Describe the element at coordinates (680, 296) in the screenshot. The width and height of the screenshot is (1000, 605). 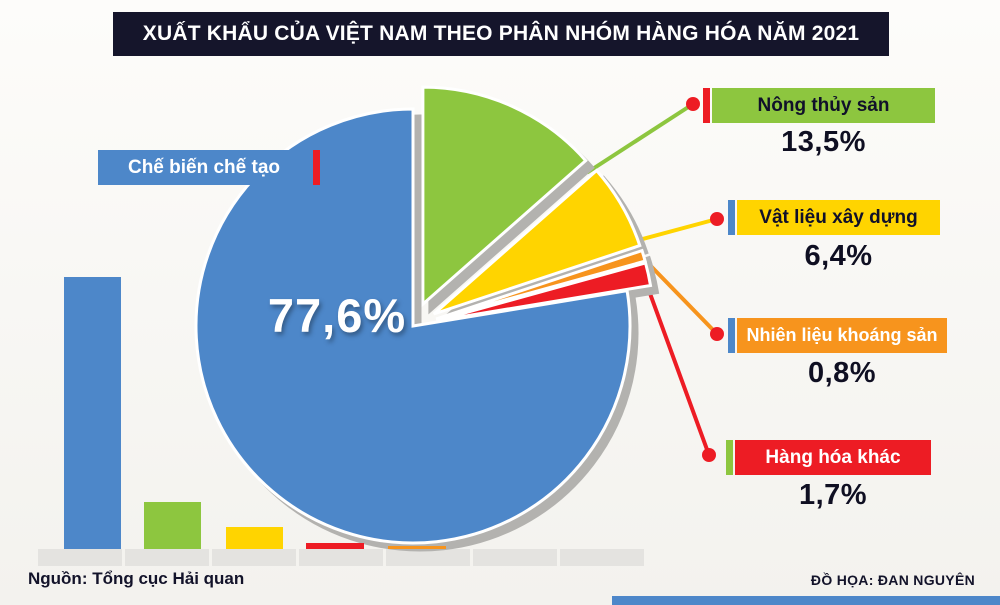
I see `leader-line-nhien-lieu-khoang-san` at that location.